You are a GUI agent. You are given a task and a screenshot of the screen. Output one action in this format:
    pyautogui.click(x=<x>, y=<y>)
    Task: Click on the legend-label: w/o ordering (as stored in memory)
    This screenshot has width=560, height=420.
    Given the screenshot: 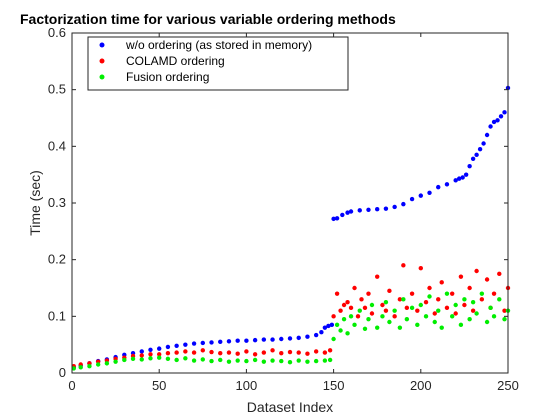 What is the action you would take?
    pyautogui.click(x=218, y=45)
    